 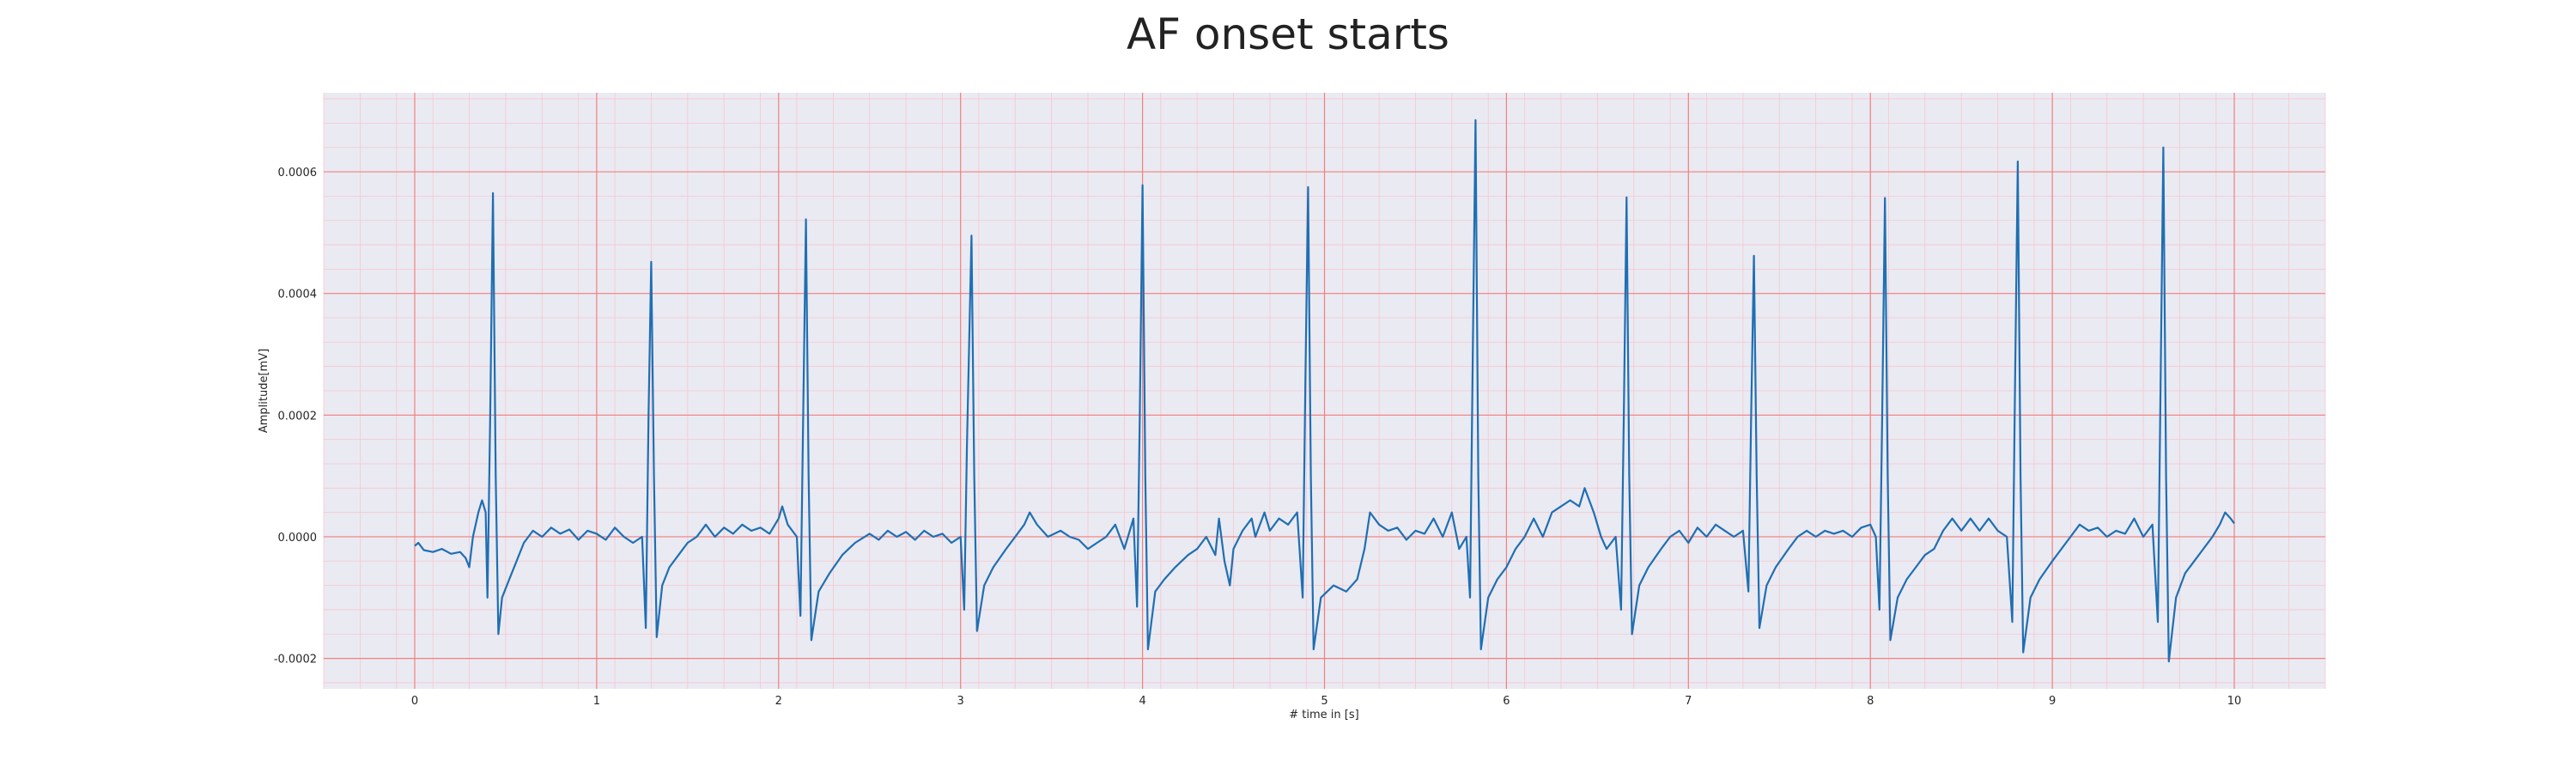 I want to click on x-tick-label: 7, so click(x=1689, y=701).